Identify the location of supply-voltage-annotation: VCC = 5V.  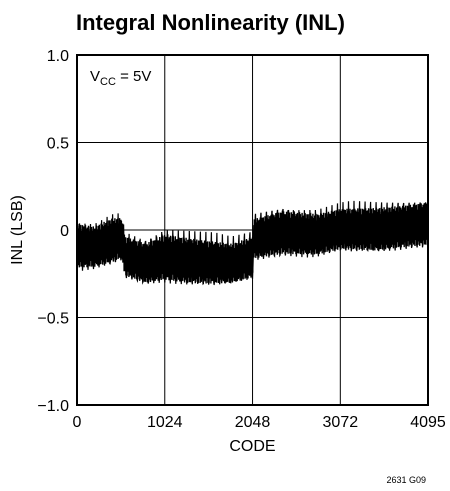
(120, 78).